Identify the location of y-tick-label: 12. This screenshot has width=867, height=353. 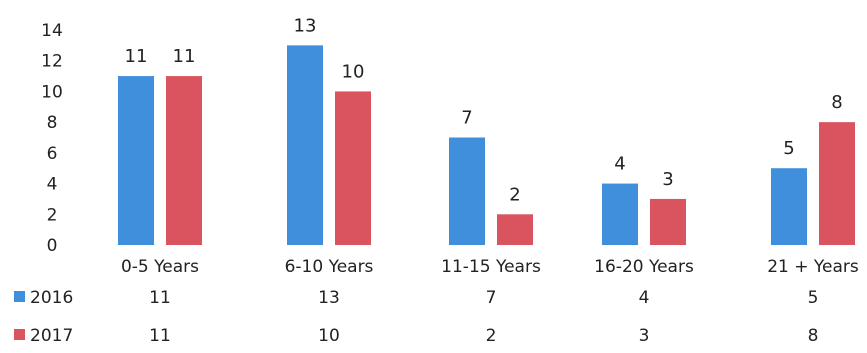
(52, 62).